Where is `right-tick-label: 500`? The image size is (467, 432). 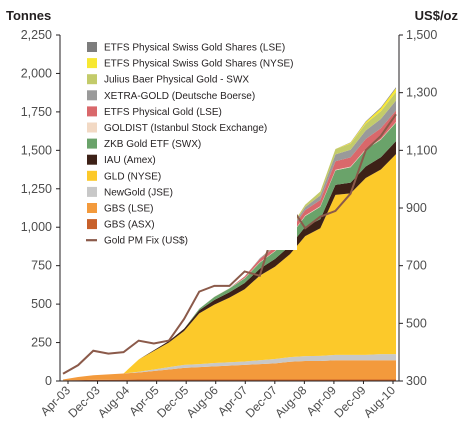 right-tick-label: 500 is located at coordinates (416, 323).